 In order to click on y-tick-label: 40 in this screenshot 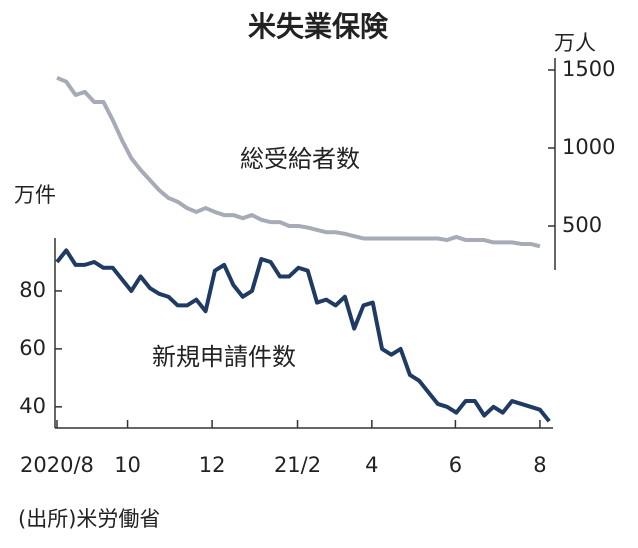, I will do `click(32, 406)`.